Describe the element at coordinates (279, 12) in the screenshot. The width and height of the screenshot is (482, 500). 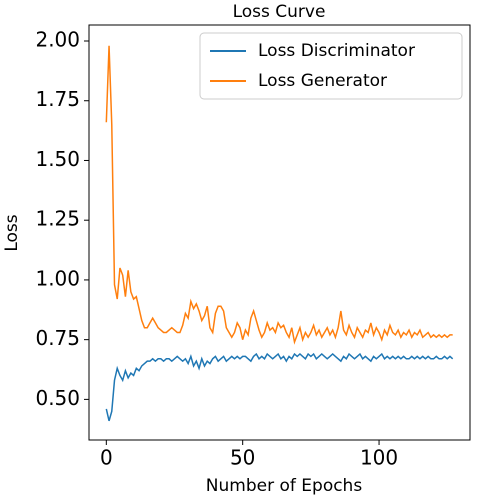
I see `chart-title: Loss Curve` at that location.